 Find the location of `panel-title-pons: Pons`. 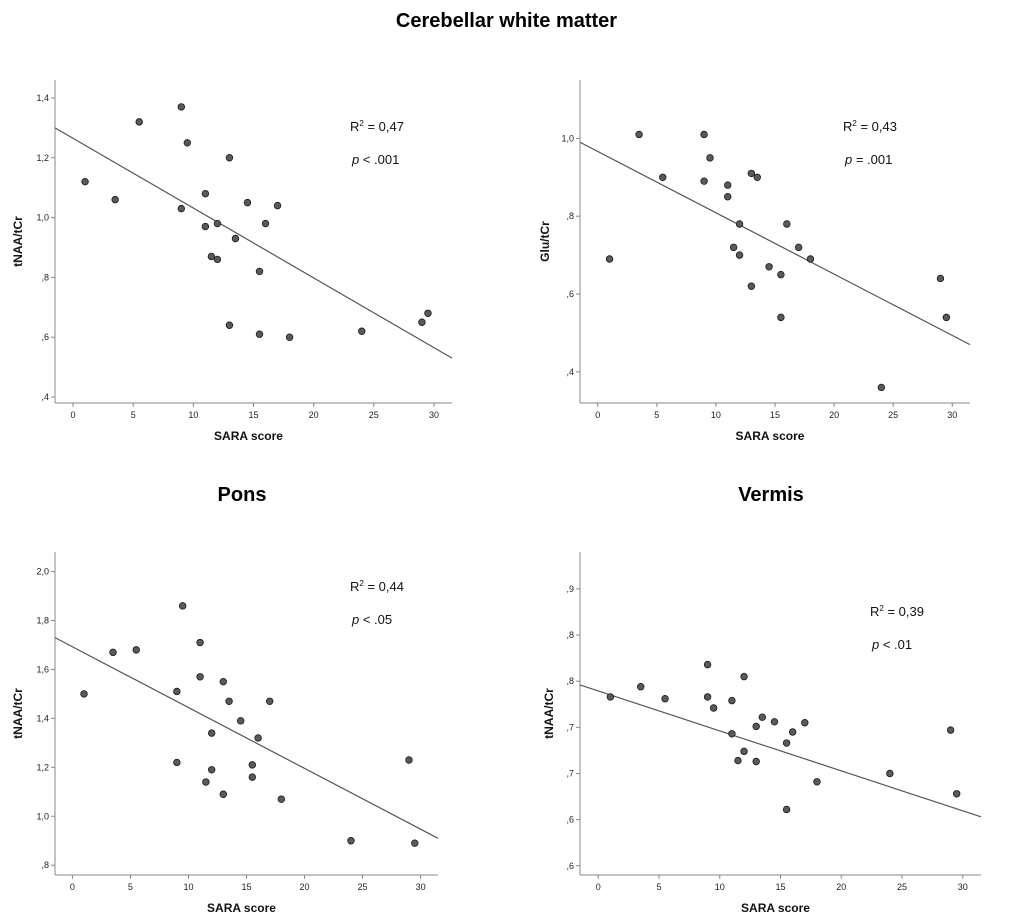

panel-title-pons: Pons is located at coordinates (242, 495).